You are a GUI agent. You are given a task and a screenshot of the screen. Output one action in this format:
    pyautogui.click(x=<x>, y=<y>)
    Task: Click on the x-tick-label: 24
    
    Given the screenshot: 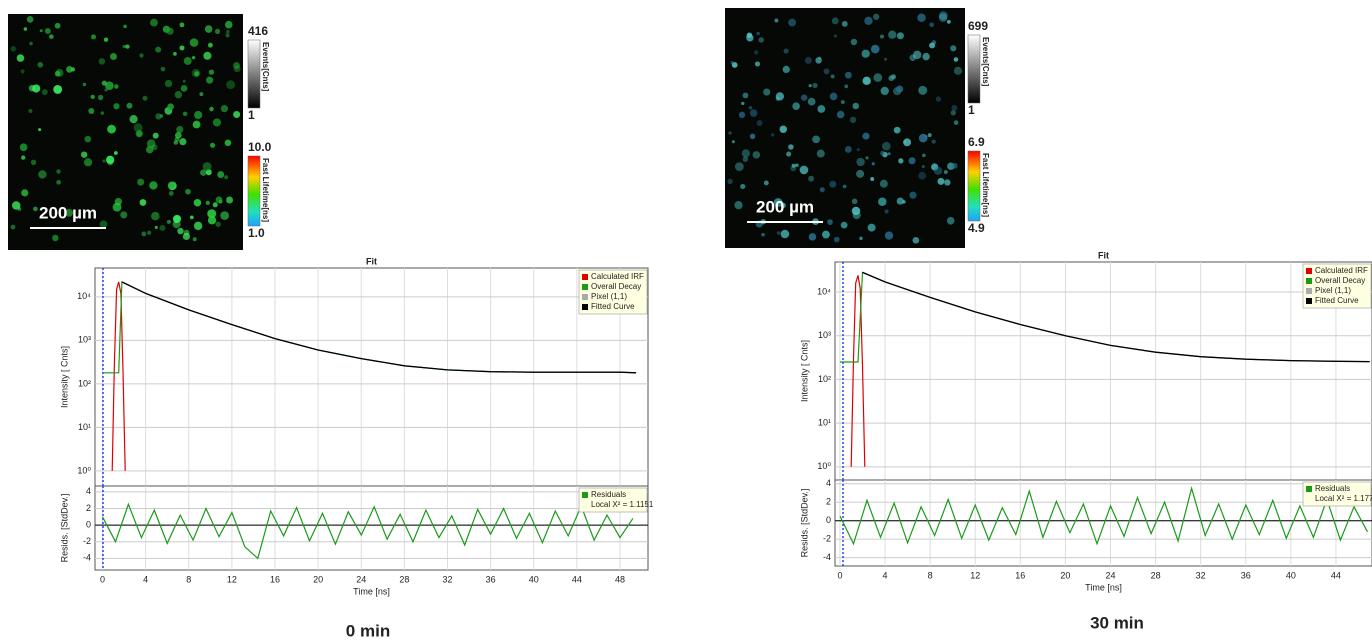 What is the action you would take?
    pyautogui.click(x=361, y=579)
    